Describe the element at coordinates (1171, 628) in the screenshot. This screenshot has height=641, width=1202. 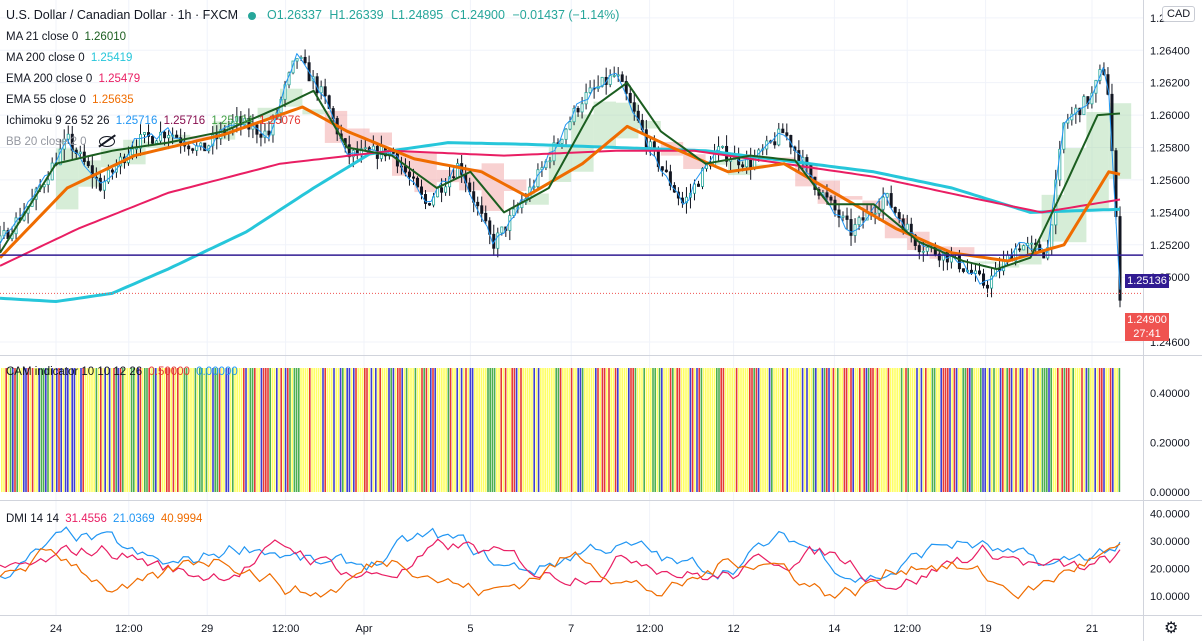
I see `gear-icon: ⚙` at that location.